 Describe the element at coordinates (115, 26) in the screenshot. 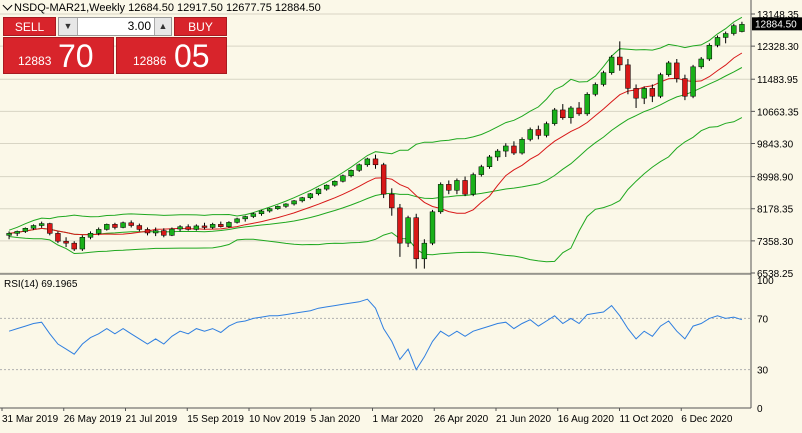

I see `quantity-stepper: ▼ 3.00 ▲` at that location.